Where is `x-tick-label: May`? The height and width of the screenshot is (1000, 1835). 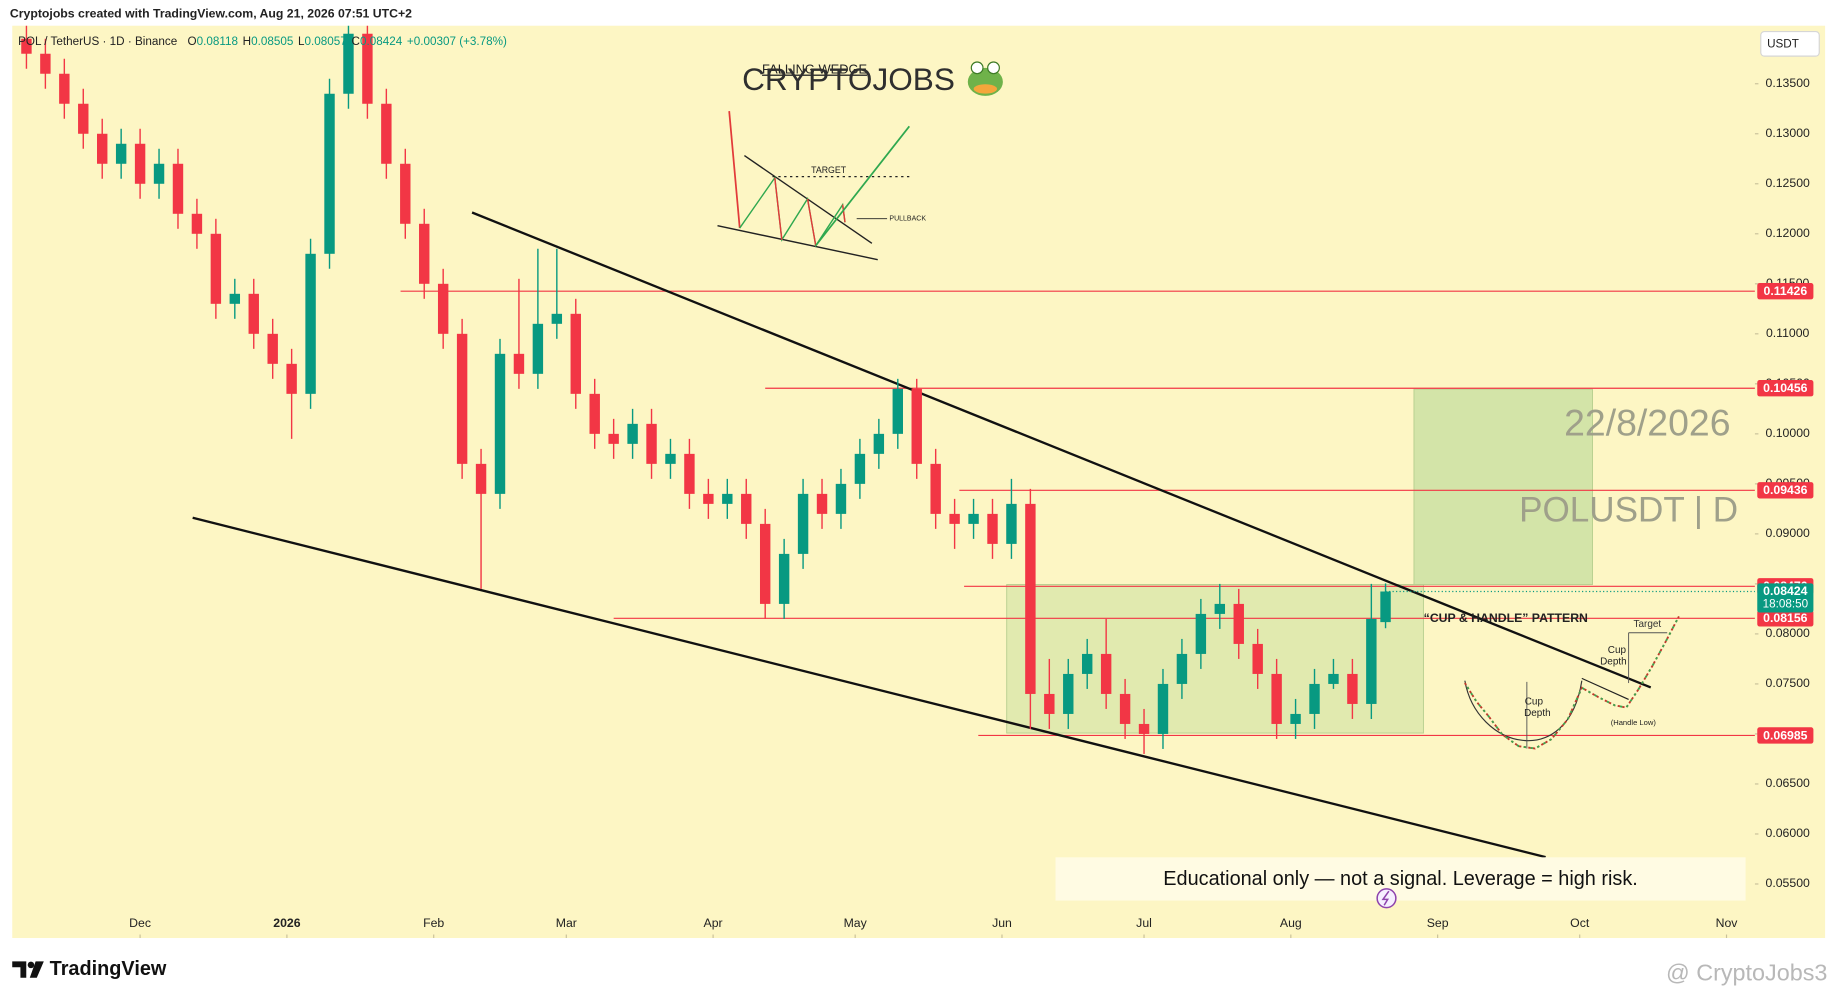 x-tick-label: May is located at coordinates (856, 923).